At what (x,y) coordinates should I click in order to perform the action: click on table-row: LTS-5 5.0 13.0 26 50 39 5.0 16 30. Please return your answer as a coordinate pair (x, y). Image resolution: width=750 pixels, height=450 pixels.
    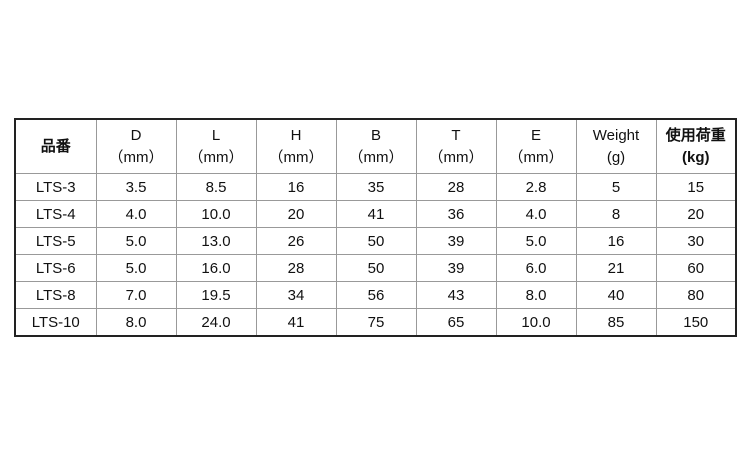
    Looking at the image, I should click on (375, 241).